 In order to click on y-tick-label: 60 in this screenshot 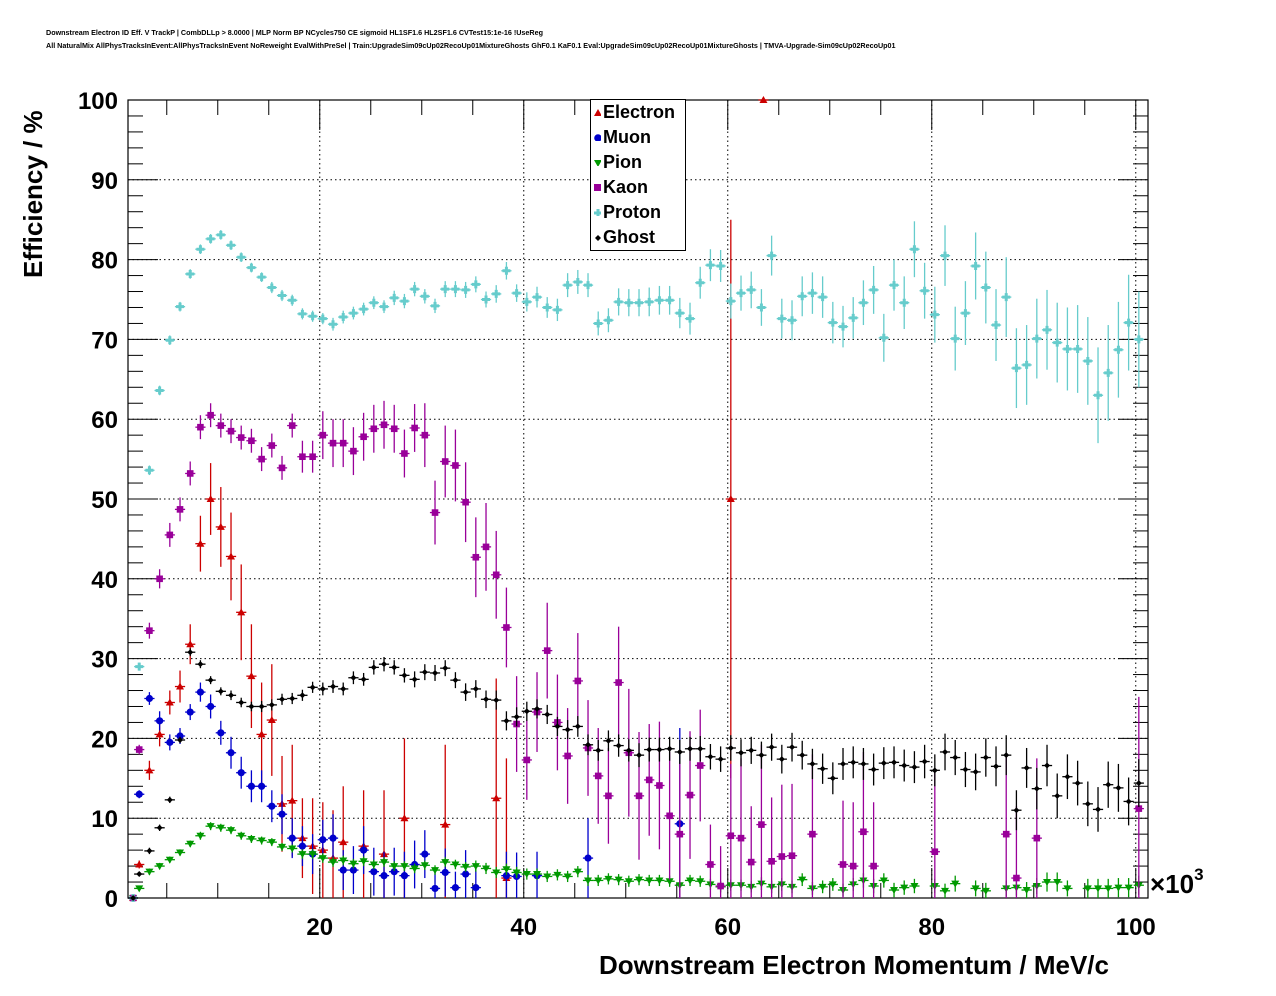, I will do `click(104, 420)`.